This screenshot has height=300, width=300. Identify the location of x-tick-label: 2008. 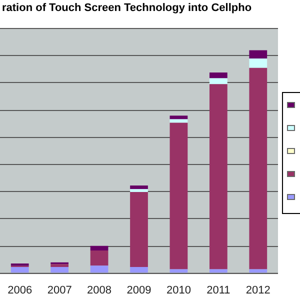
(99, 290).